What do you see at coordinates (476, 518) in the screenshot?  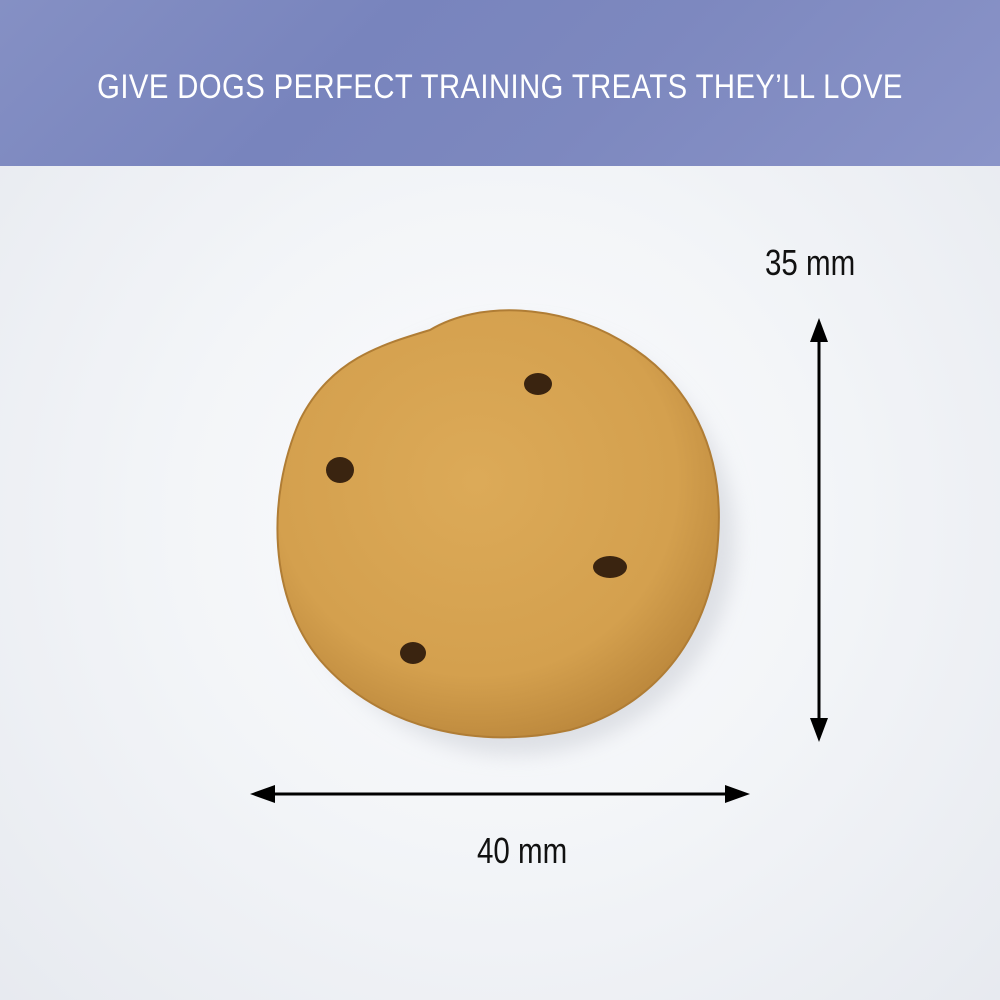 I see `biscuit-holes` at bounding box center [476, 518].